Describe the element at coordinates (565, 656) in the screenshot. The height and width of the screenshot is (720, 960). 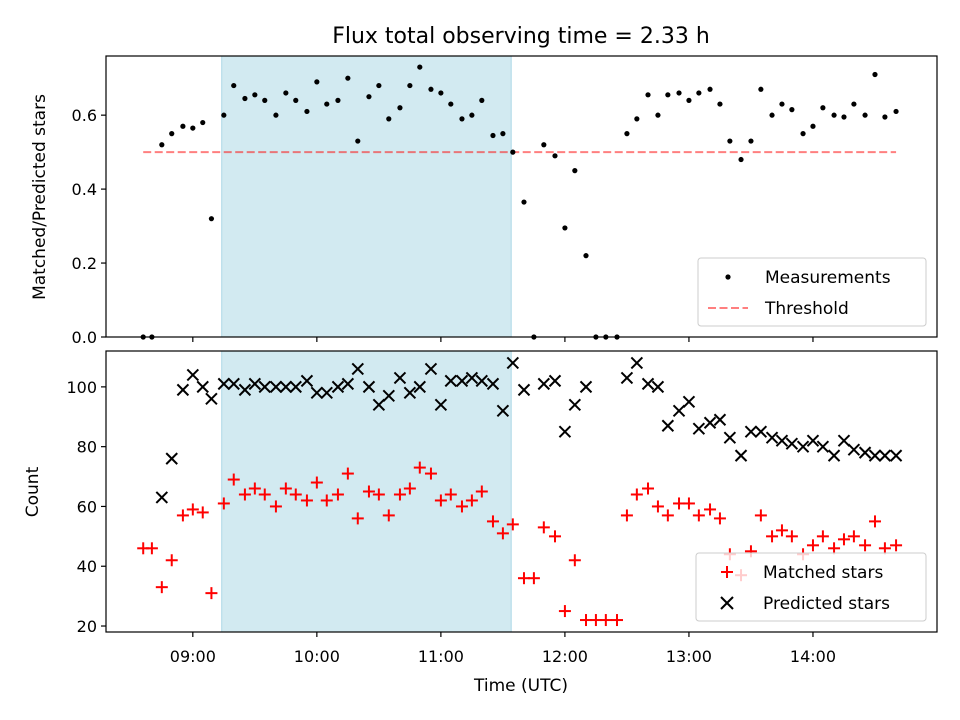
I see `x-tick-label: 12:00` at that location.